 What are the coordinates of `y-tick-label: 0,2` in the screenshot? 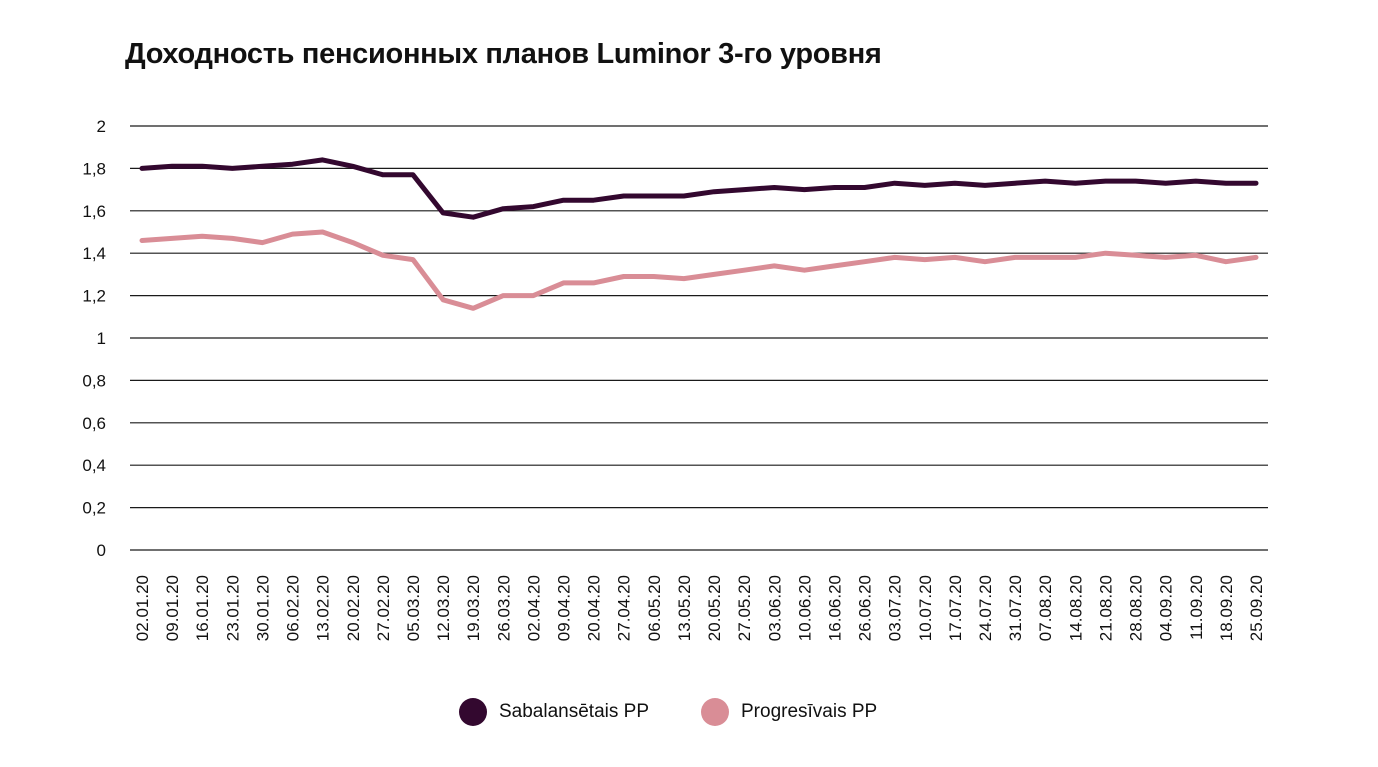 It's located at (94, 508).